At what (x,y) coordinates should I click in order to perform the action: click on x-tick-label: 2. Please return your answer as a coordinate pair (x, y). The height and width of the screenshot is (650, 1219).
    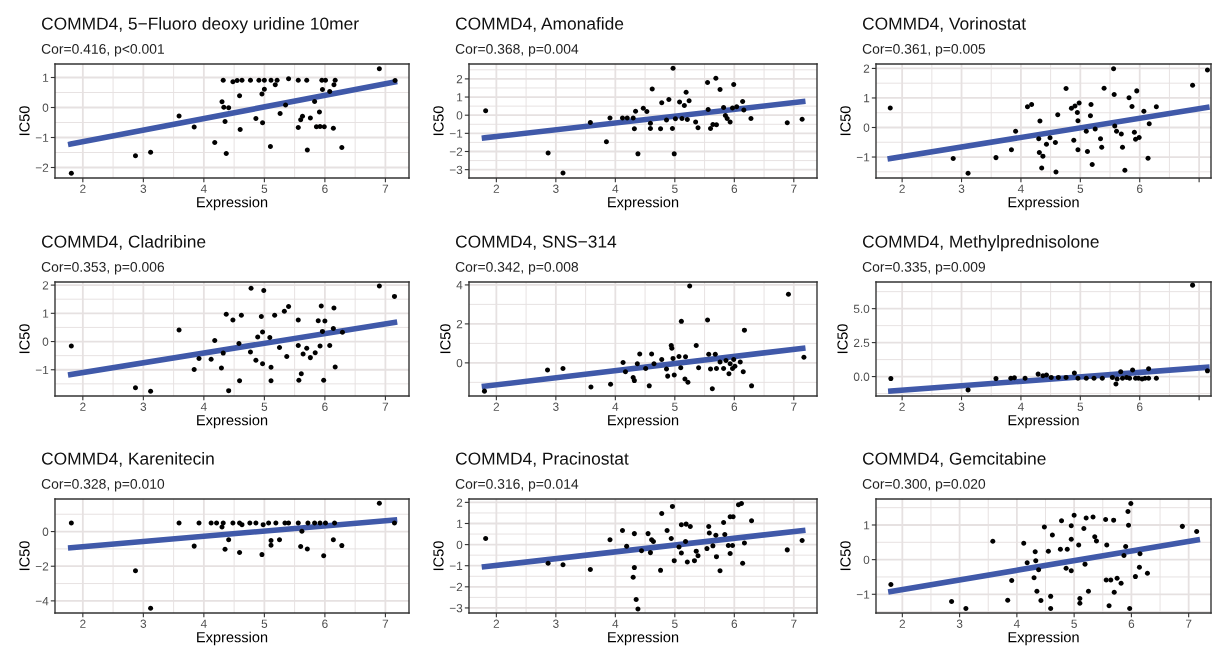
    Looking at the image, I should click on (902, 188).